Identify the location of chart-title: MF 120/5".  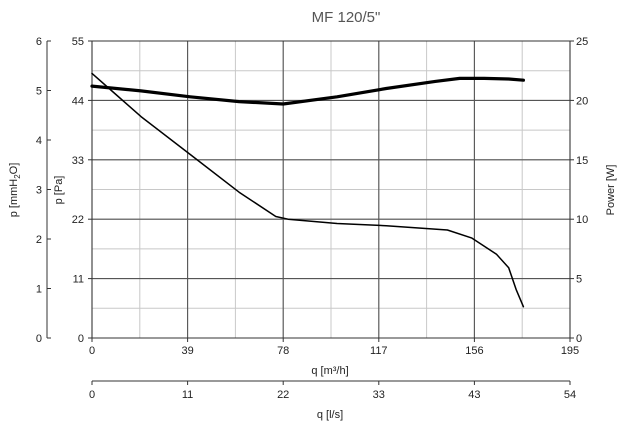
(346, 17).